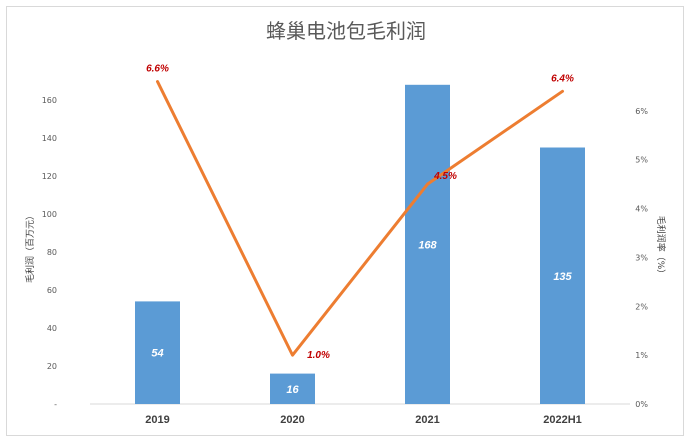 This screenshot has width=692, height=443. What do you see at coordinates (49, 100) in the screenshot?
I see `y-left-tick-label: 160` at bounding box center [49, 100].